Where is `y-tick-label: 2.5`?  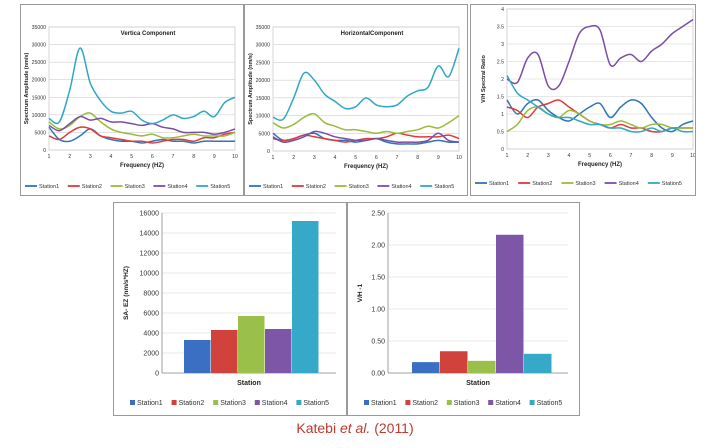
y-tick-label: 2.5 is located at coordinates (500, 63).